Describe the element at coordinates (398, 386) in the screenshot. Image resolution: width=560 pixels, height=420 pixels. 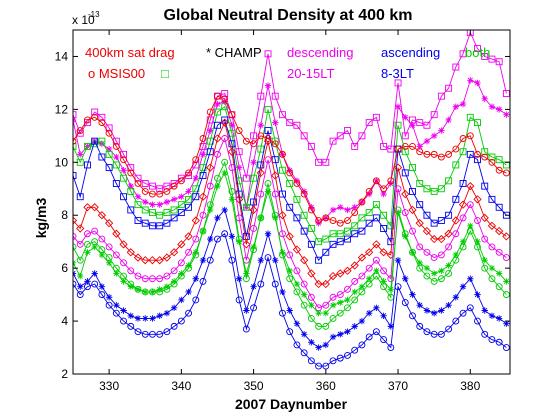
I see `x-tick-label: 370` at that location.